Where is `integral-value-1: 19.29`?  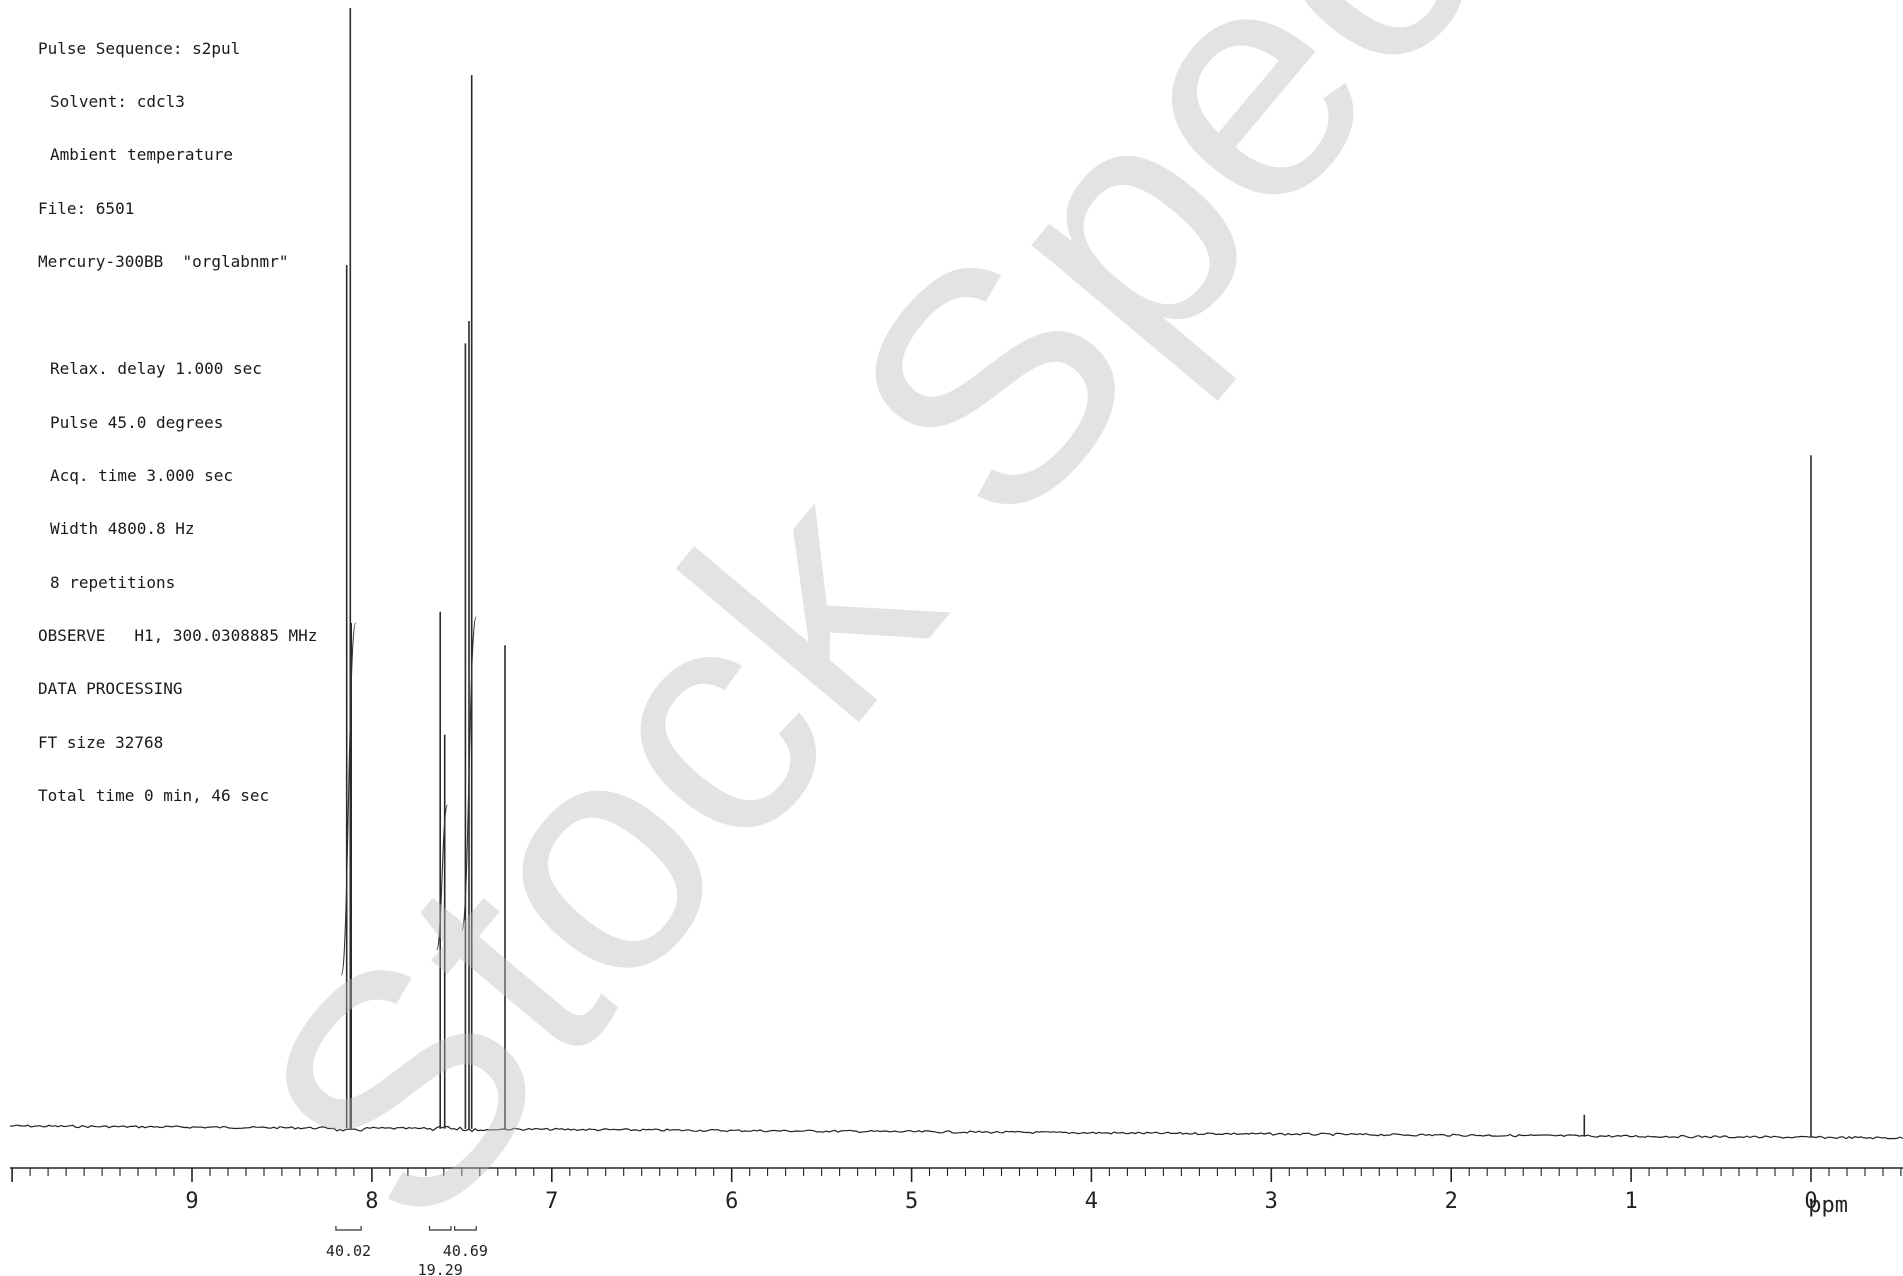 integral-value-1: 19.29 is located at coordinates (440, 1268).